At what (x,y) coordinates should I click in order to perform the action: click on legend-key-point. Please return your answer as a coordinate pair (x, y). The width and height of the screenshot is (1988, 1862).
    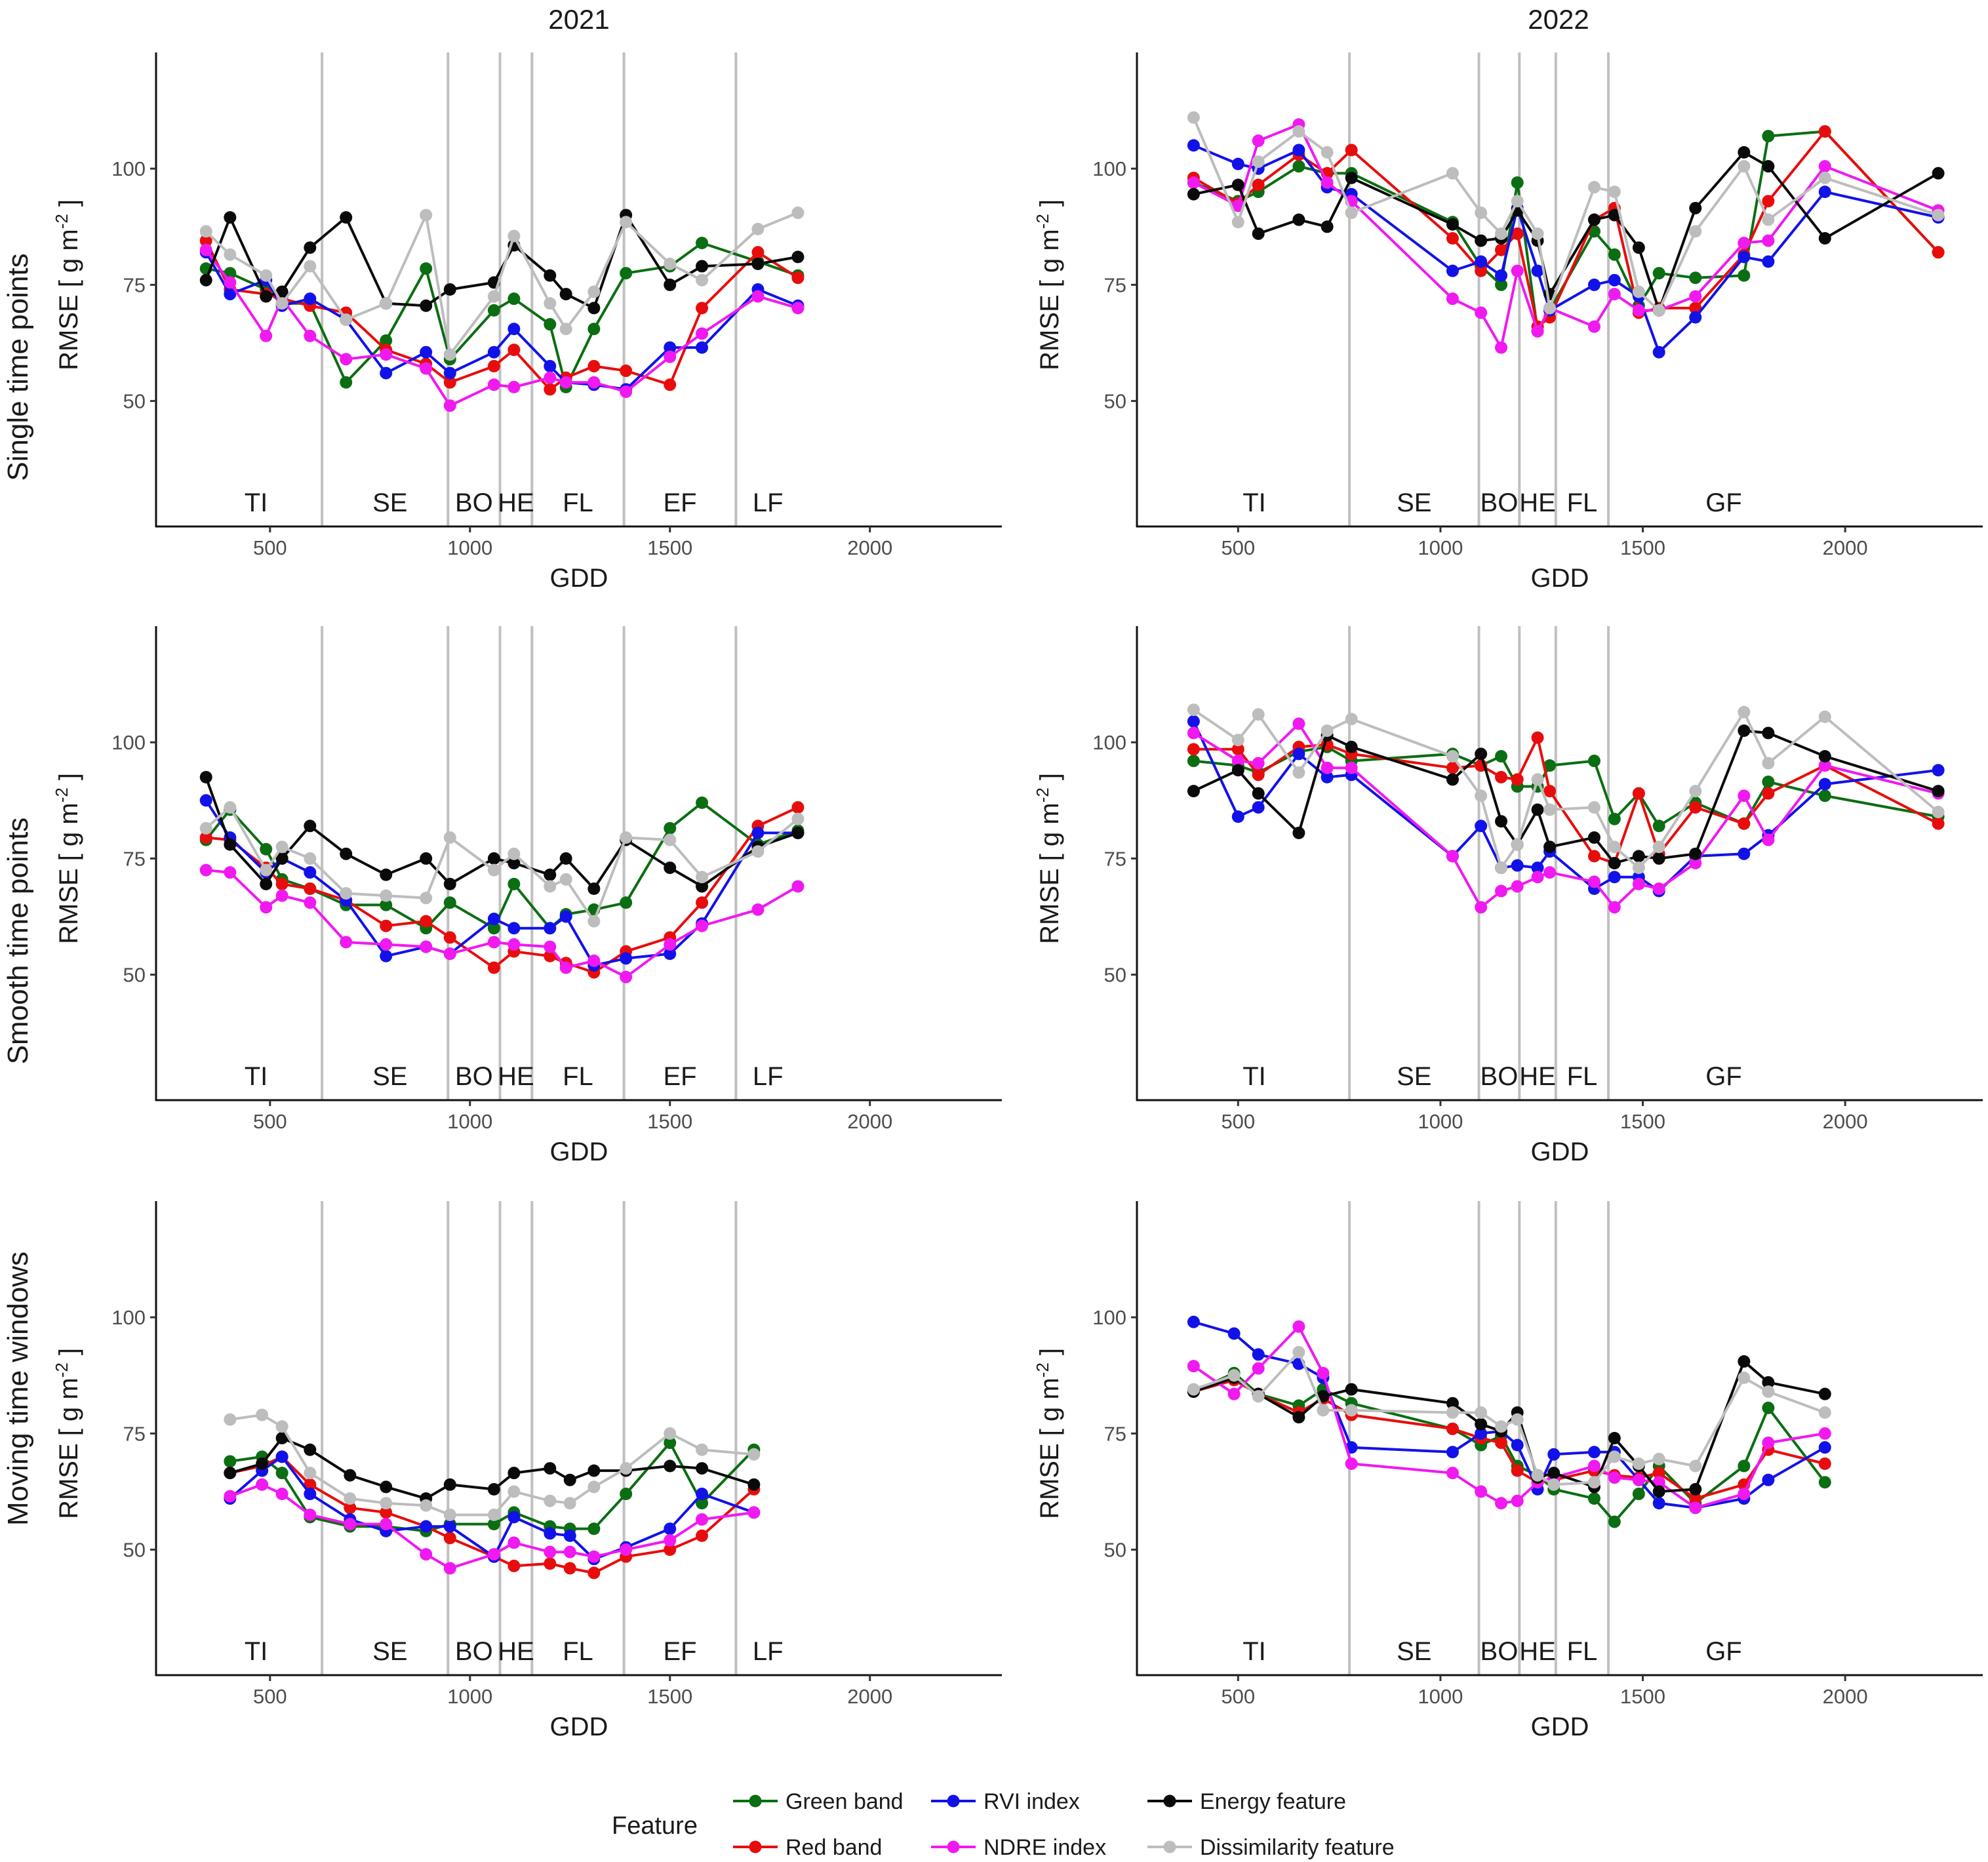
    Looking at the image, I should click on (755, 1801).